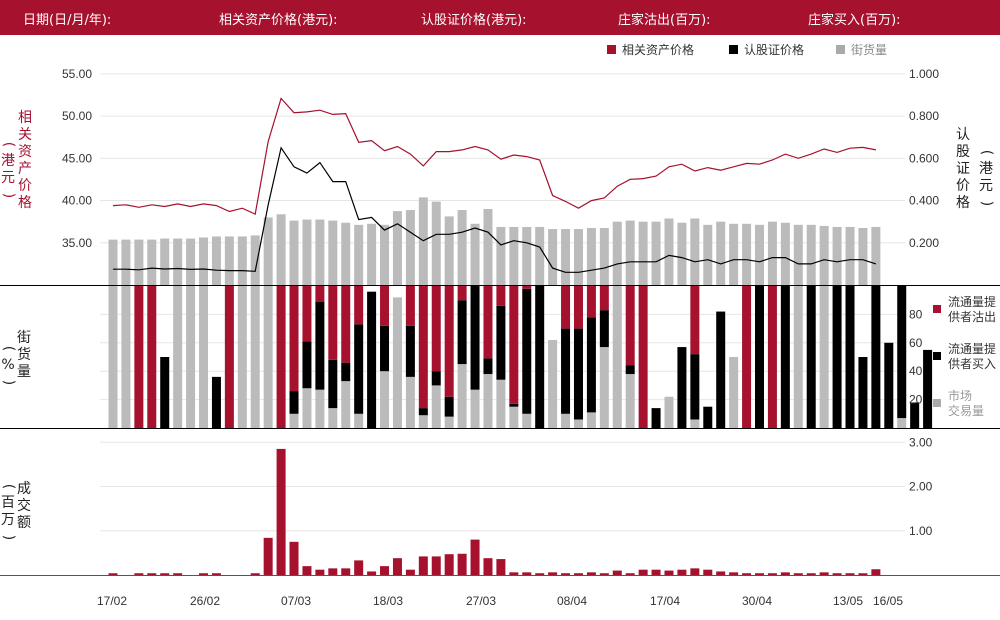  What do you see at coordinates (963, 169) in the screenshot?
I see `right-axis-title-warrant: 认 股 证 价 格` at bounding box center [963, 169].